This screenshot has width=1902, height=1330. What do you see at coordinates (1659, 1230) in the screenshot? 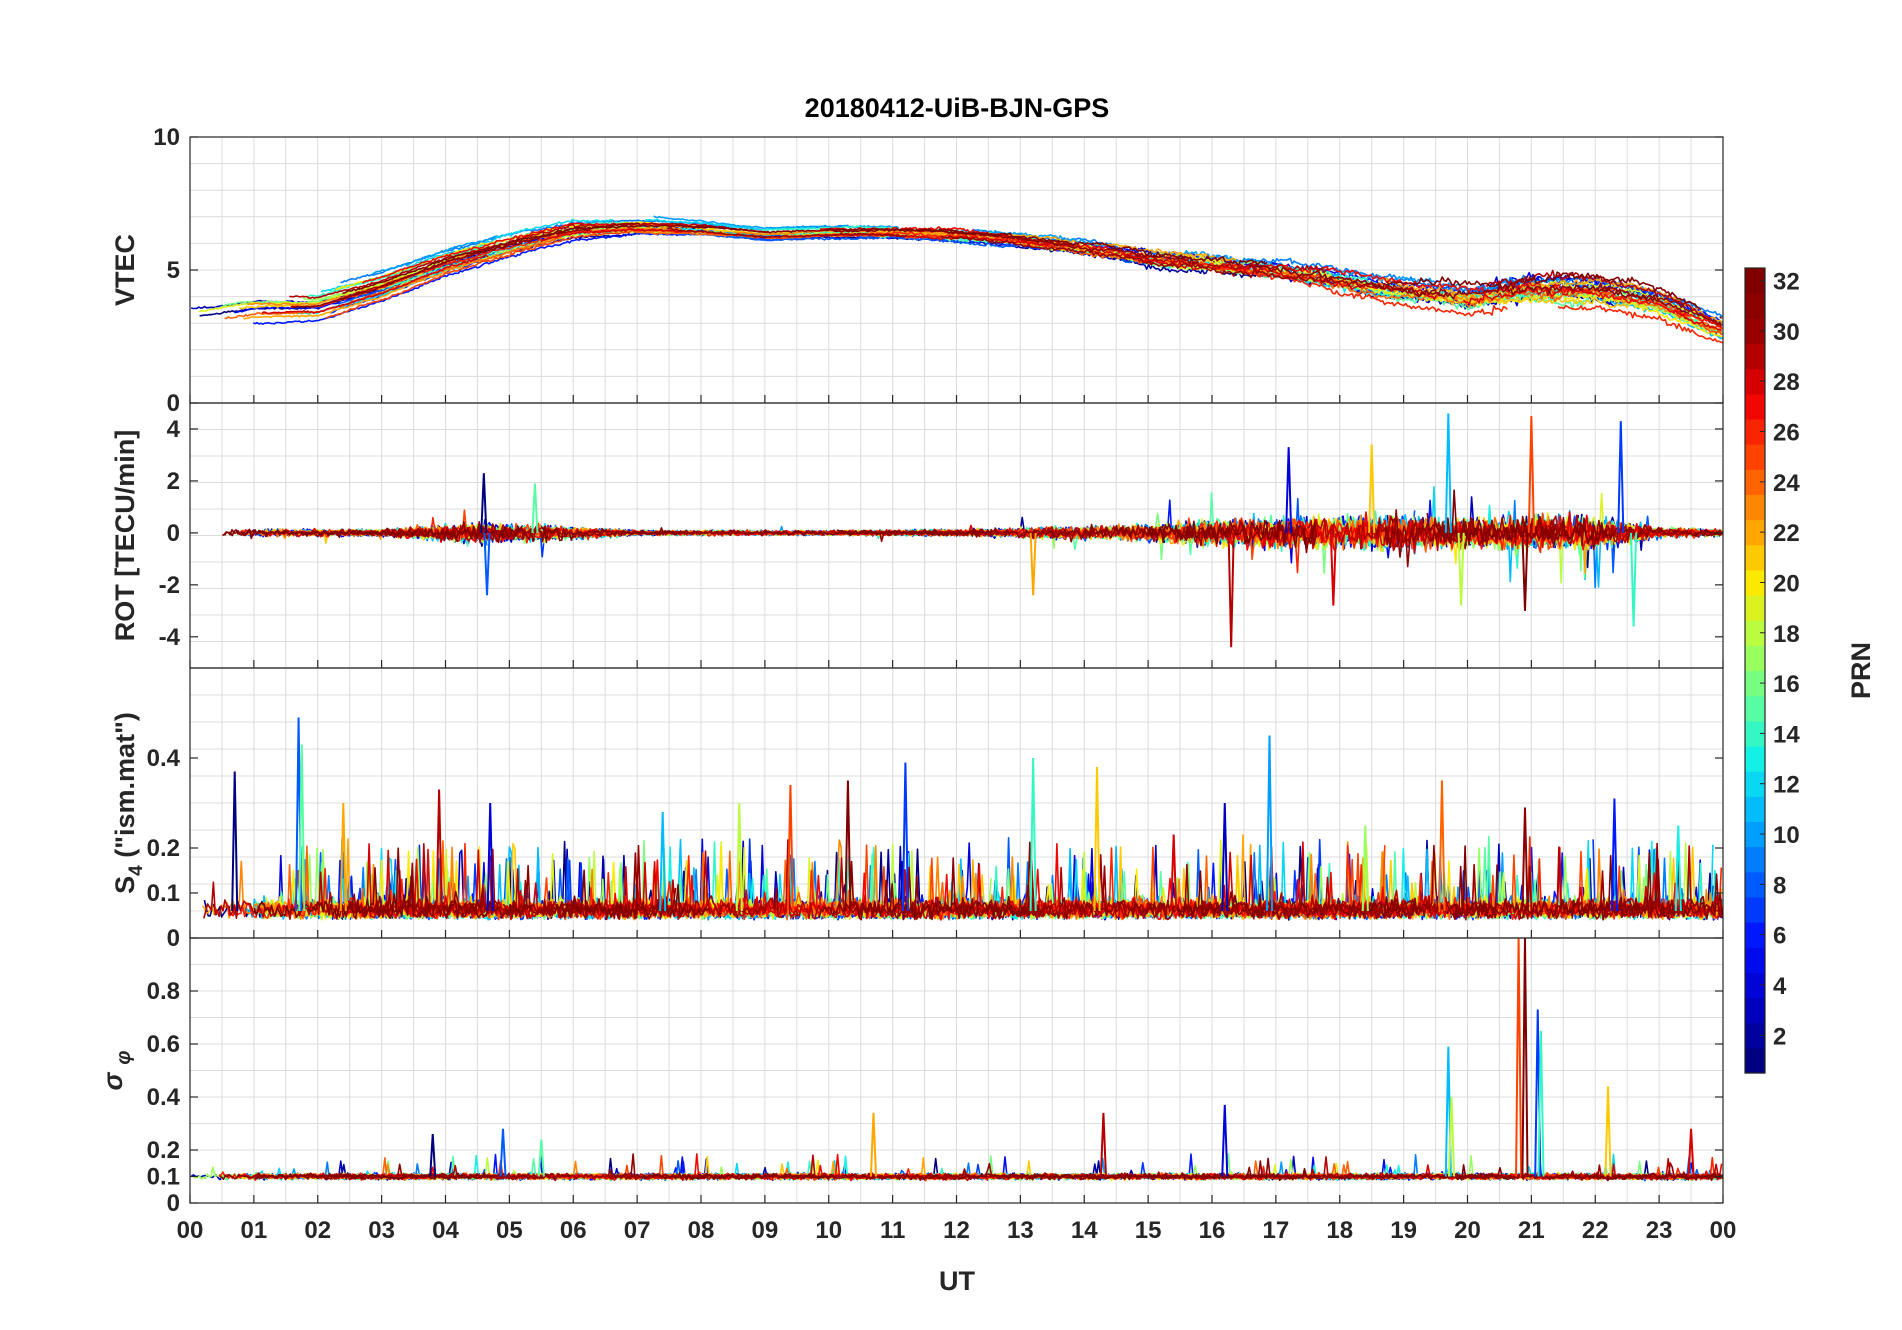
I see `x-tick-label: 23` at bounding box center [1659, 1230].